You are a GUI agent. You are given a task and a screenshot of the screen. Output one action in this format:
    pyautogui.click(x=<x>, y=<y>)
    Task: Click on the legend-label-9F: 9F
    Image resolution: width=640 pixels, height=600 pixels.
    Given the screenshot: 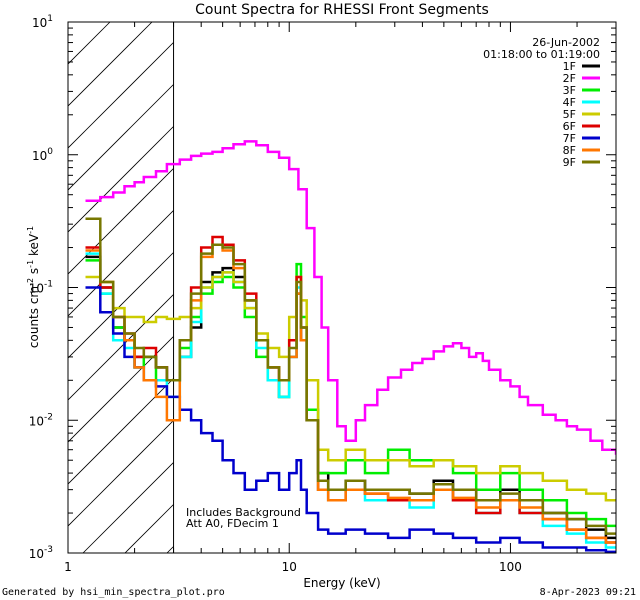 What is the action you would take?
    pyautogui.click(x=569, y=162)
    